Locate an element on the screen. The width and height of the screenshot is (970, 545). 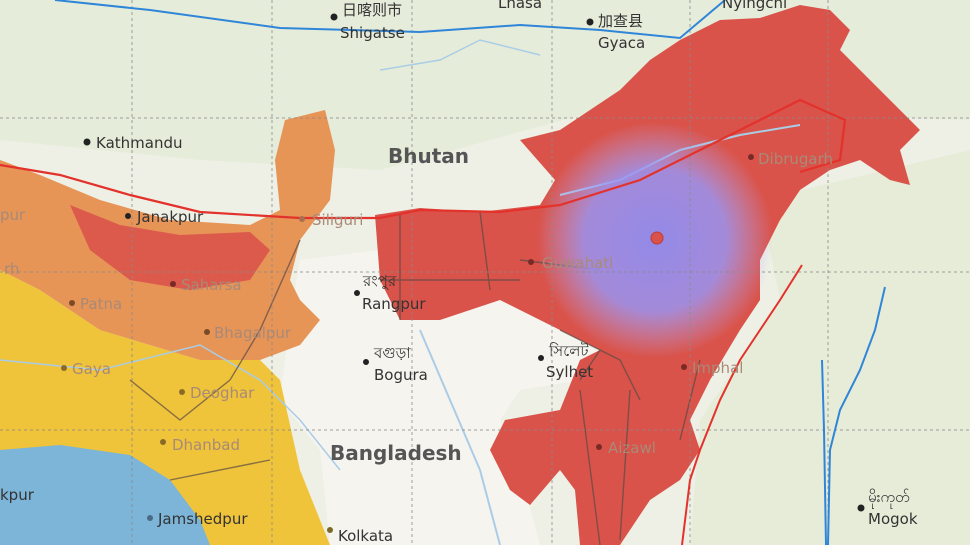
zone-blue is located at coordinates (105, 495).